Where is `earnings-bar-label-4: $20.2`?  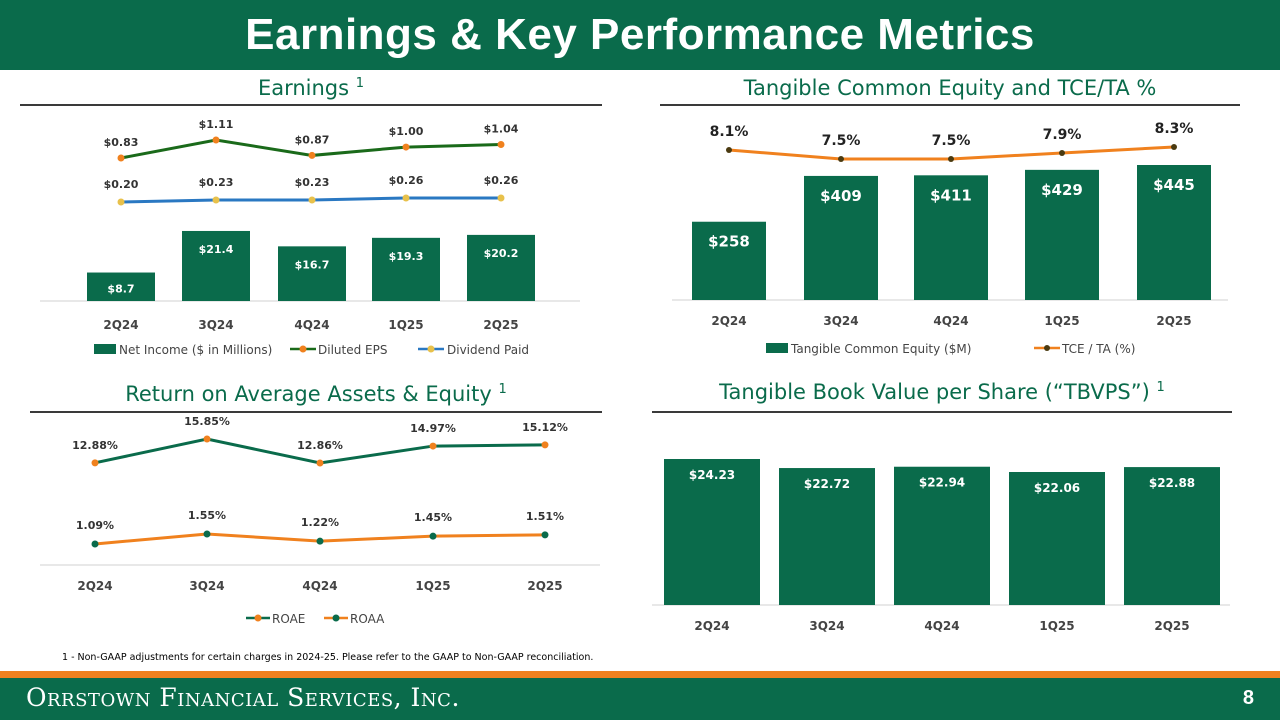
earnings-bar-label-4: $20.2 is located at coordinates (501, 253).